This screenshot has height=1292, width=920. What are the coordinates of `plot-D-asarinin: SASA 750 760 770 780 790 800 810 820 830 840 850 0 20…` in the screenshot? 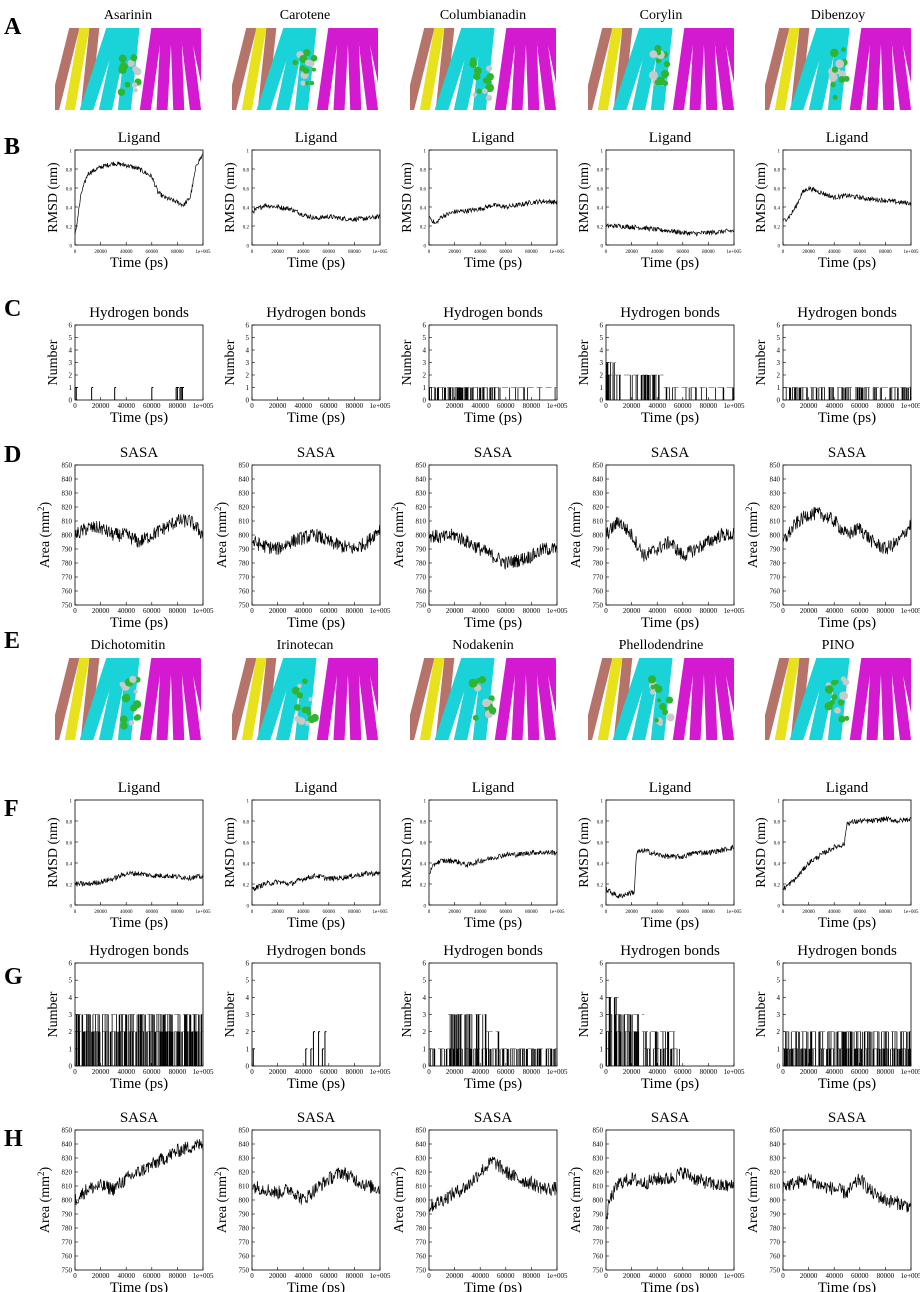 It's located at (125, 538).